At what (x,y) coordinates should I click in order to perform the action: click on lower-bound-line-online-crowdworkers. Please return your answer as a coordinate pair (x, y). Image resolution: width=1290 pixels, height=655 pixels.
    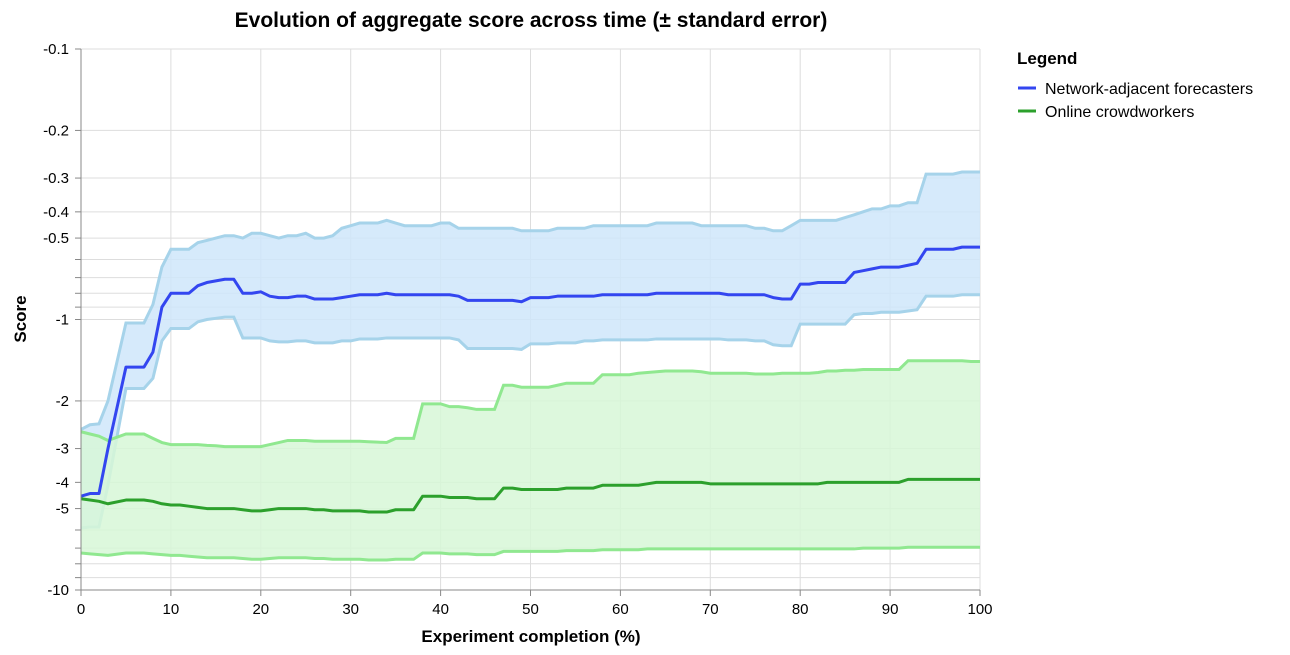
    Looking at the image, I should click on (530, 553).